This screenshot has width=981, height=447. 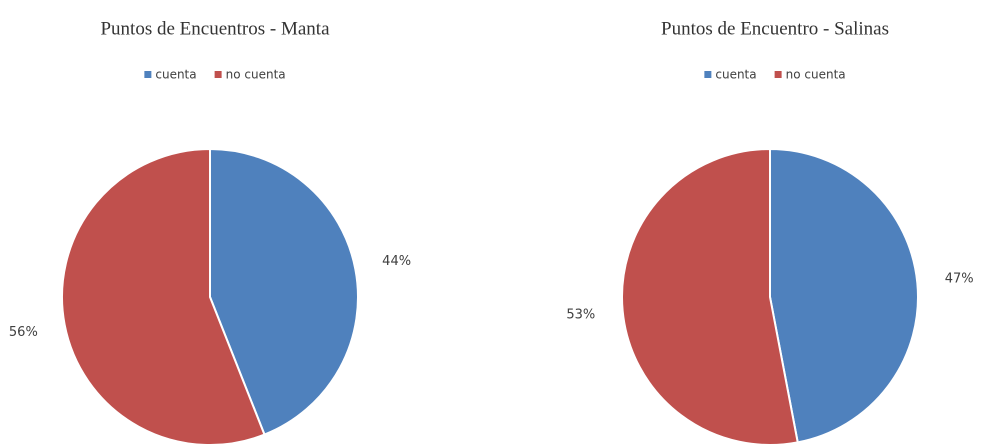 What do you see at coordinates (775, 28) in the screenshot?
I see `chart-title: Puntos de Encuentro - Salinas` at bounding box center [775, 28].